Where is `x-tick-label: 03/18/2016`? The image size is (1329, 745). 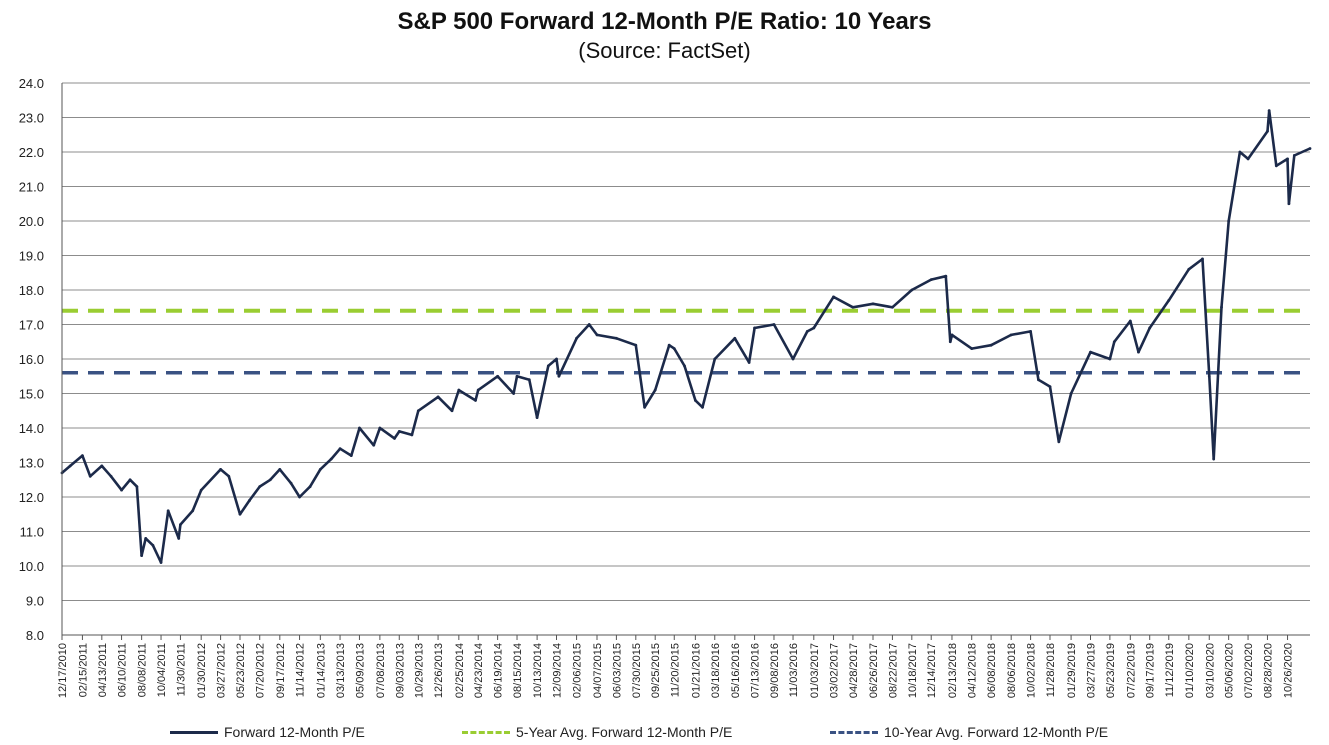 x-tick-label: 03/18/2016 is located at coordinates (716, 670).